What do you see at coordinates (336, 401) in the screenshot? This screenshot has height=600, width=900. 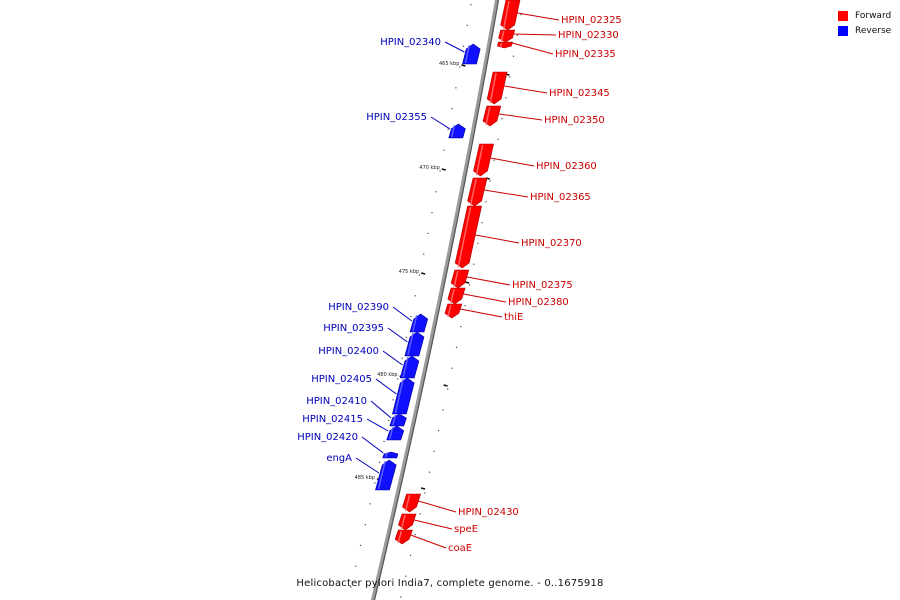 I see `gene-label-hpin_02410: HPIN_02410` at bounding box center [336, 401].